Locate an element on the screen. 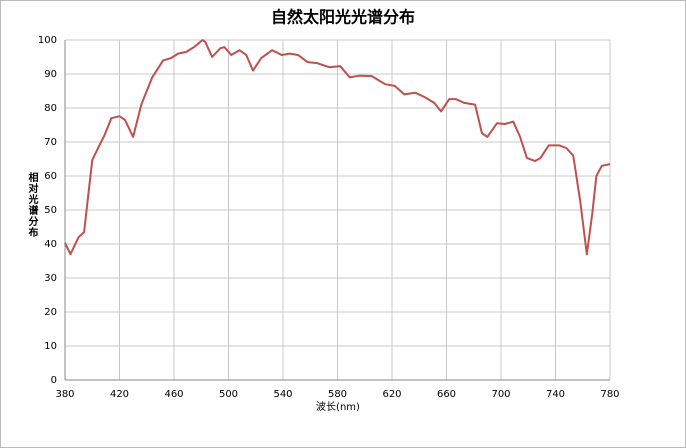 This screenshot has height=448, width=686. x-tick-label: 580 is located at coordinates (337, 394).